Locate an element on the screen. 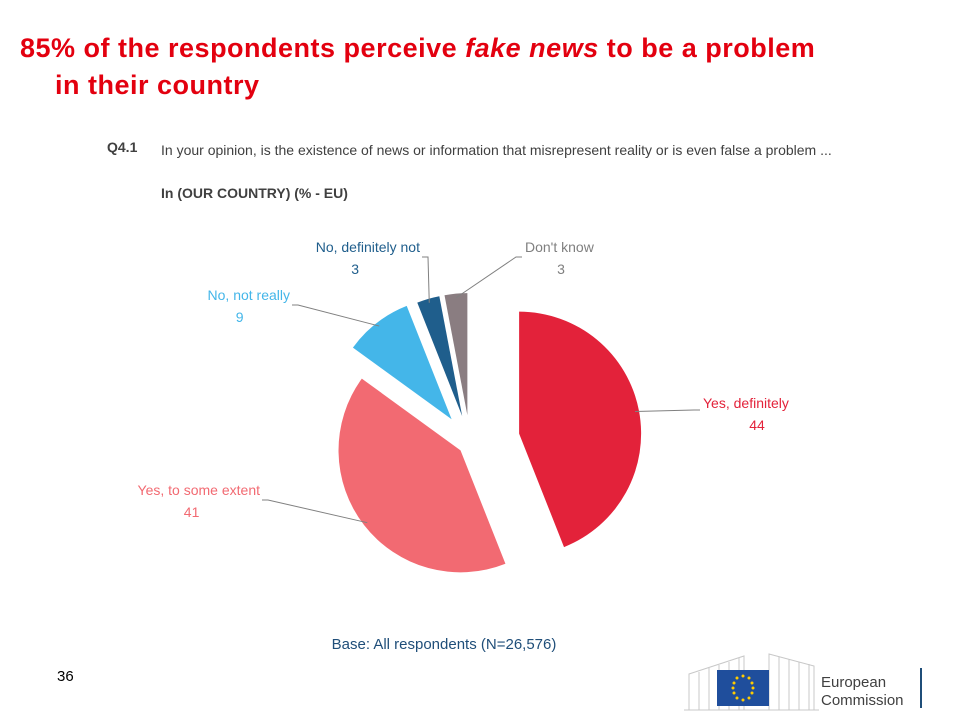 The image size is (954, 719). pie-slice-no-not-really is located at coordinates (402, 362).